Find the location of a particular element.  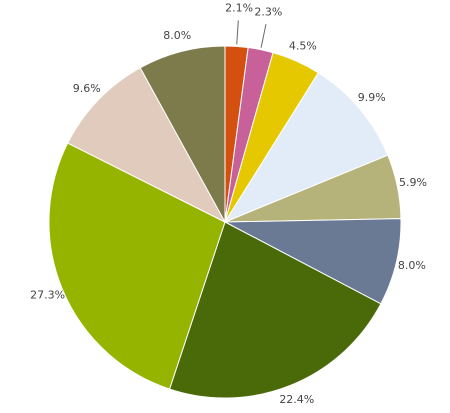

value-label: 2.1% is located at coordinates (239, 7).